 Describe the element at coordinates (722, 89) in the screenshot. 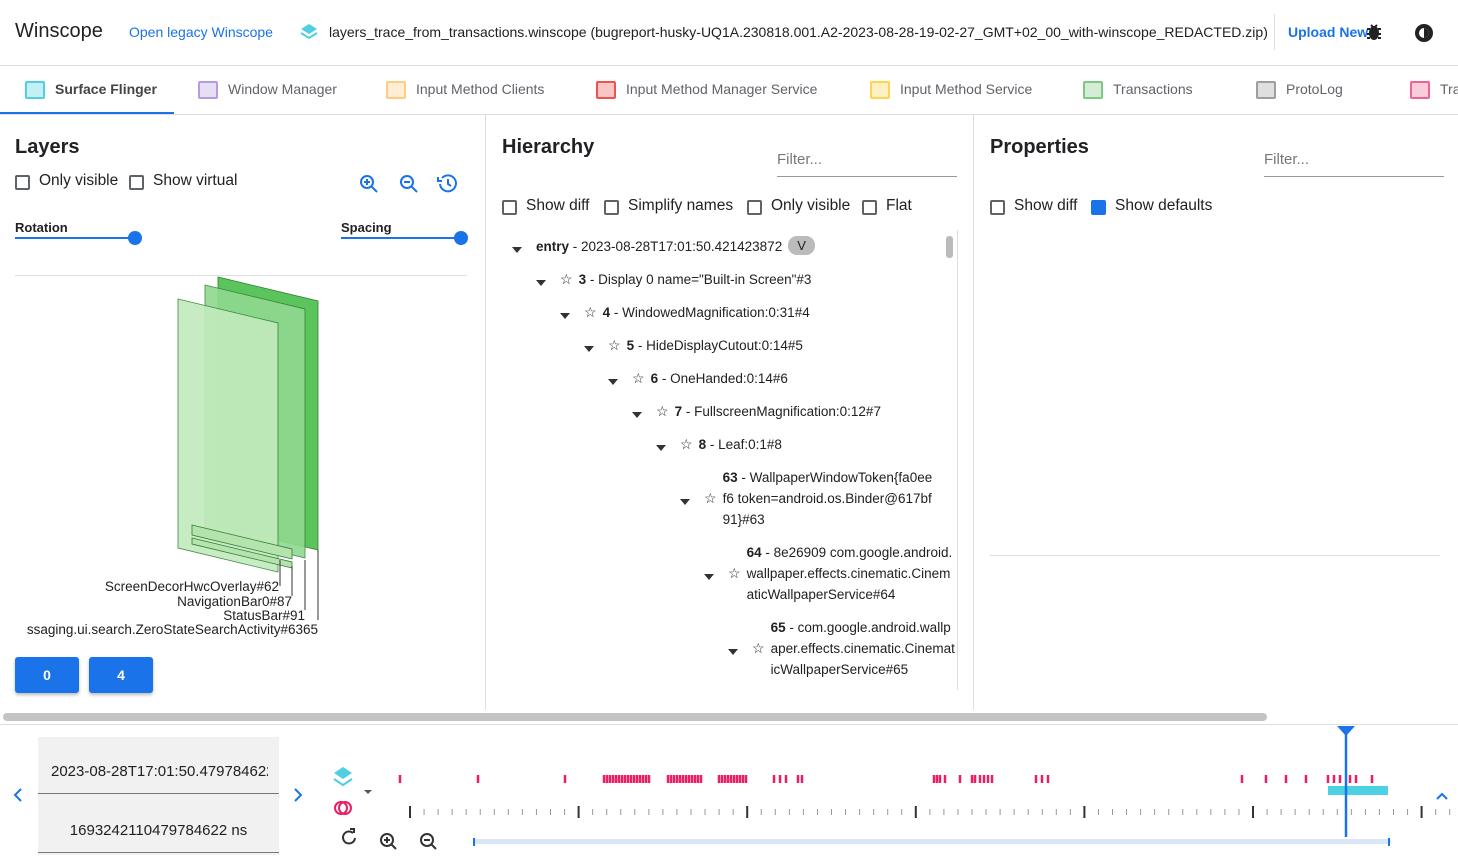

I see `tab: Input Method Manager Service` at that location.